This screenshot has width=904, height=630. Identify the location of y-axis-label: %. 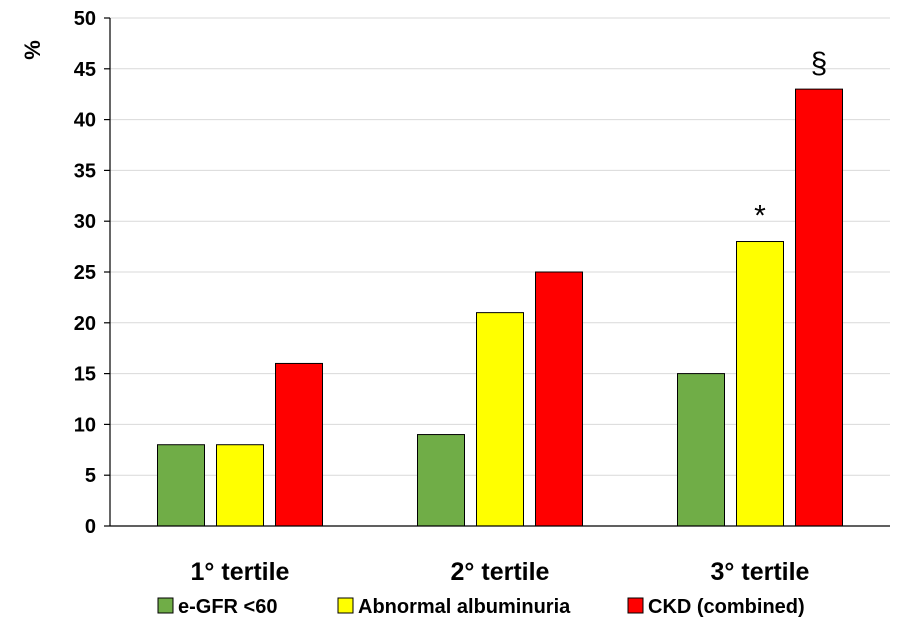
(32, 50).